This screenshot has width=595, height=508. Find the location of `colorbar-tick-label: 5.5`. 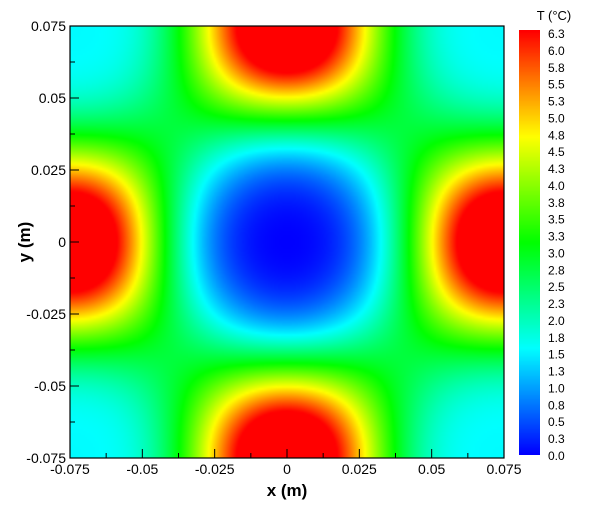

colorbar-tick-label: 5.5 is located at coordinates (556, 85).